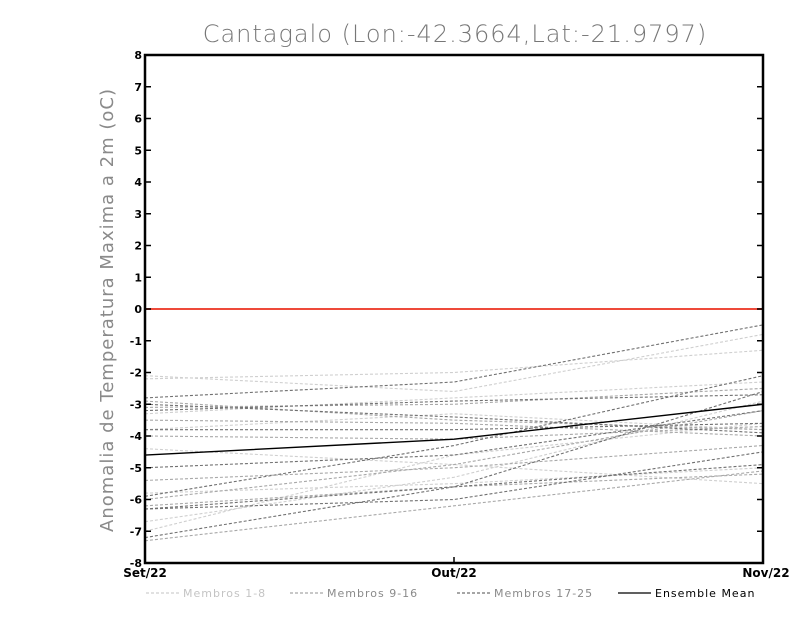  I want to click on y-tick-label: 5, so click(138, 150).